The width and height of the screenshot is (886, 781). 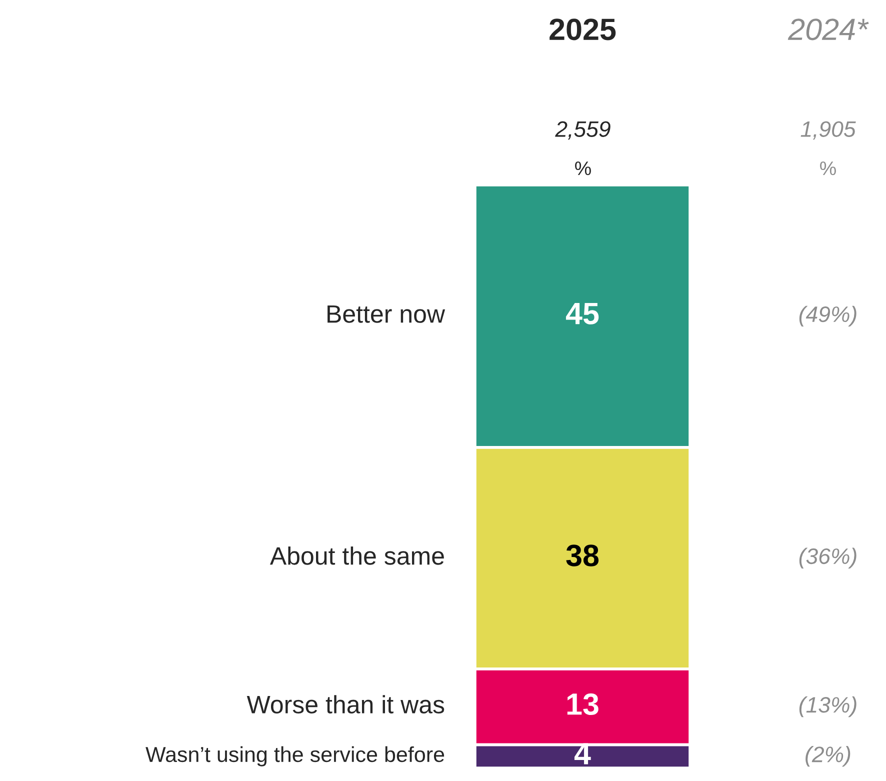 I want to click on series-label: About the same, so click(x=357, y=555).